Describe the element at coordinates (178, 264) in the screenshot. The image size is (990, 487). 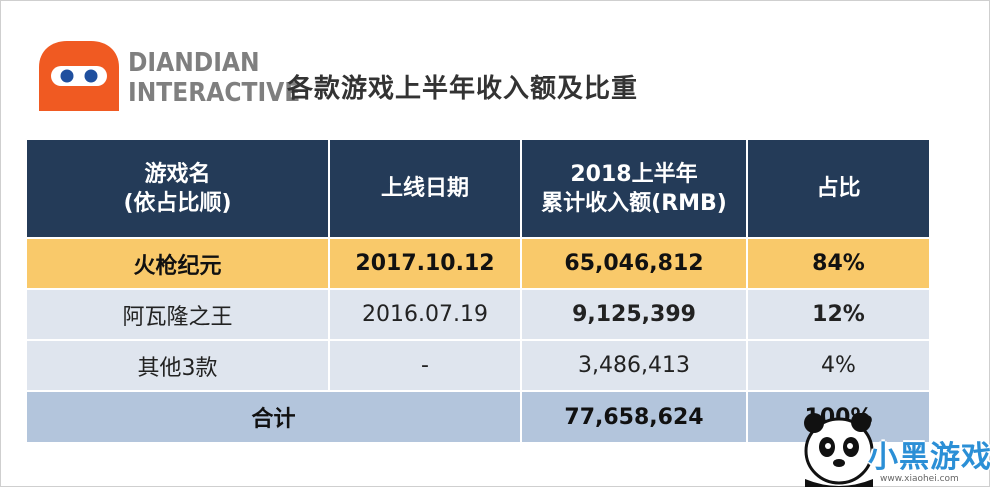
I see `cell-game: 火枪纪元` at that location.